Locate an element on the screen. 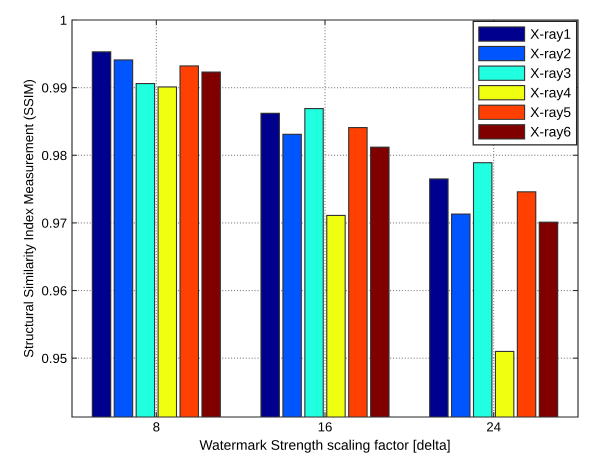 Image resolution: width=589 pixels, height=461 pixels. legend-label: X-ray4 is located at coordinates (550, 94).